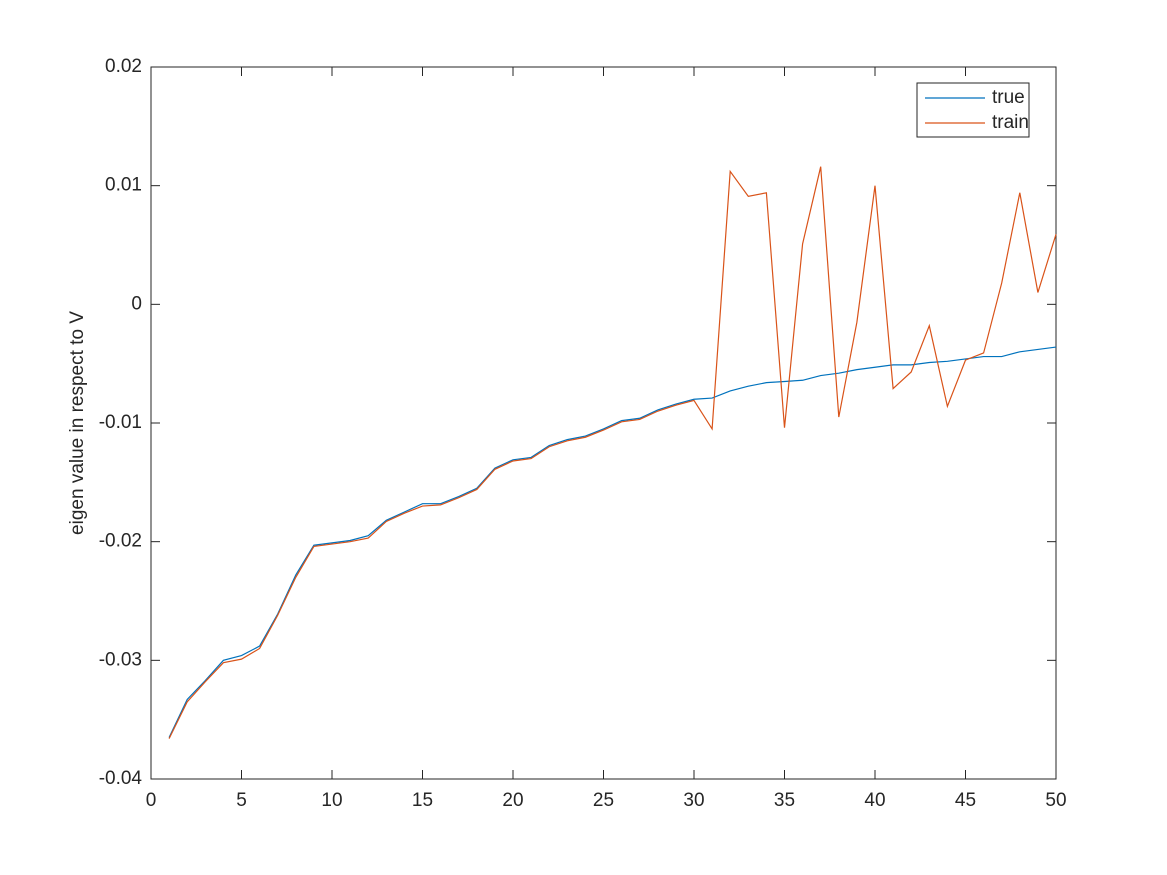  What do you see at coordinates (965, 800) in the screenshot?
I see `x-tick-label: 45` at bounding box center [965, 800].